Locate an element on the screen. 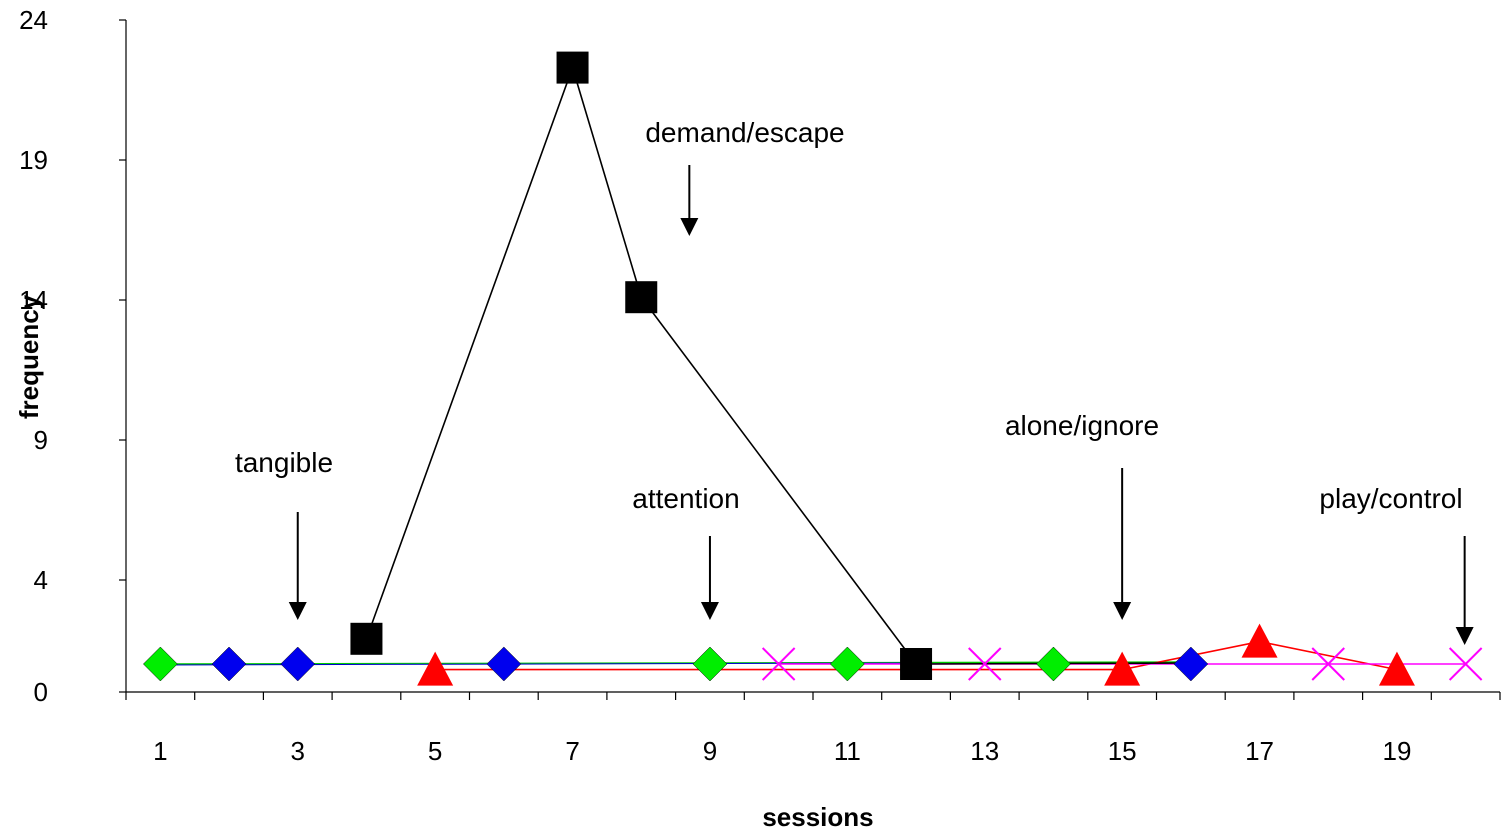 This screenshot has width=1506, height=835. annotation-label: tangible is located at coordinates (284, 462).